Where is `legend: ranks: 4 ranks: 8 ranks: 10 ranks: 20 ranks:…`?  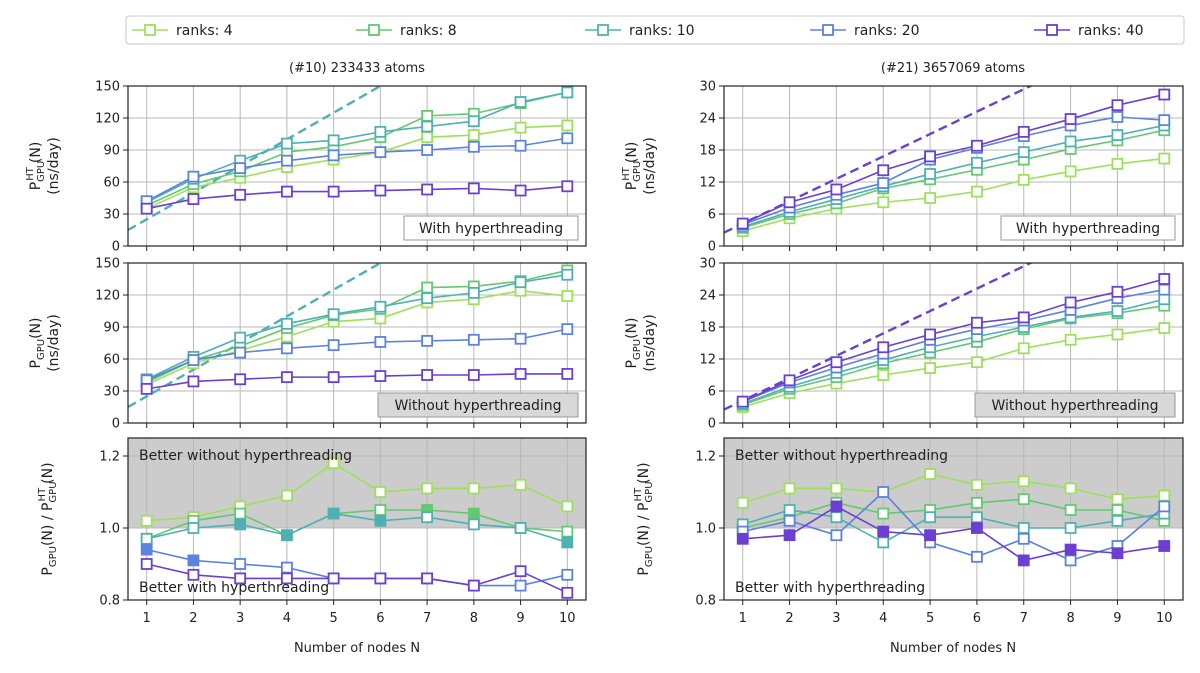 legend: ranks: 4 ranks: 8 ranks: 10 ranks: 20 ranks:… is located at coordinates (655, 30).